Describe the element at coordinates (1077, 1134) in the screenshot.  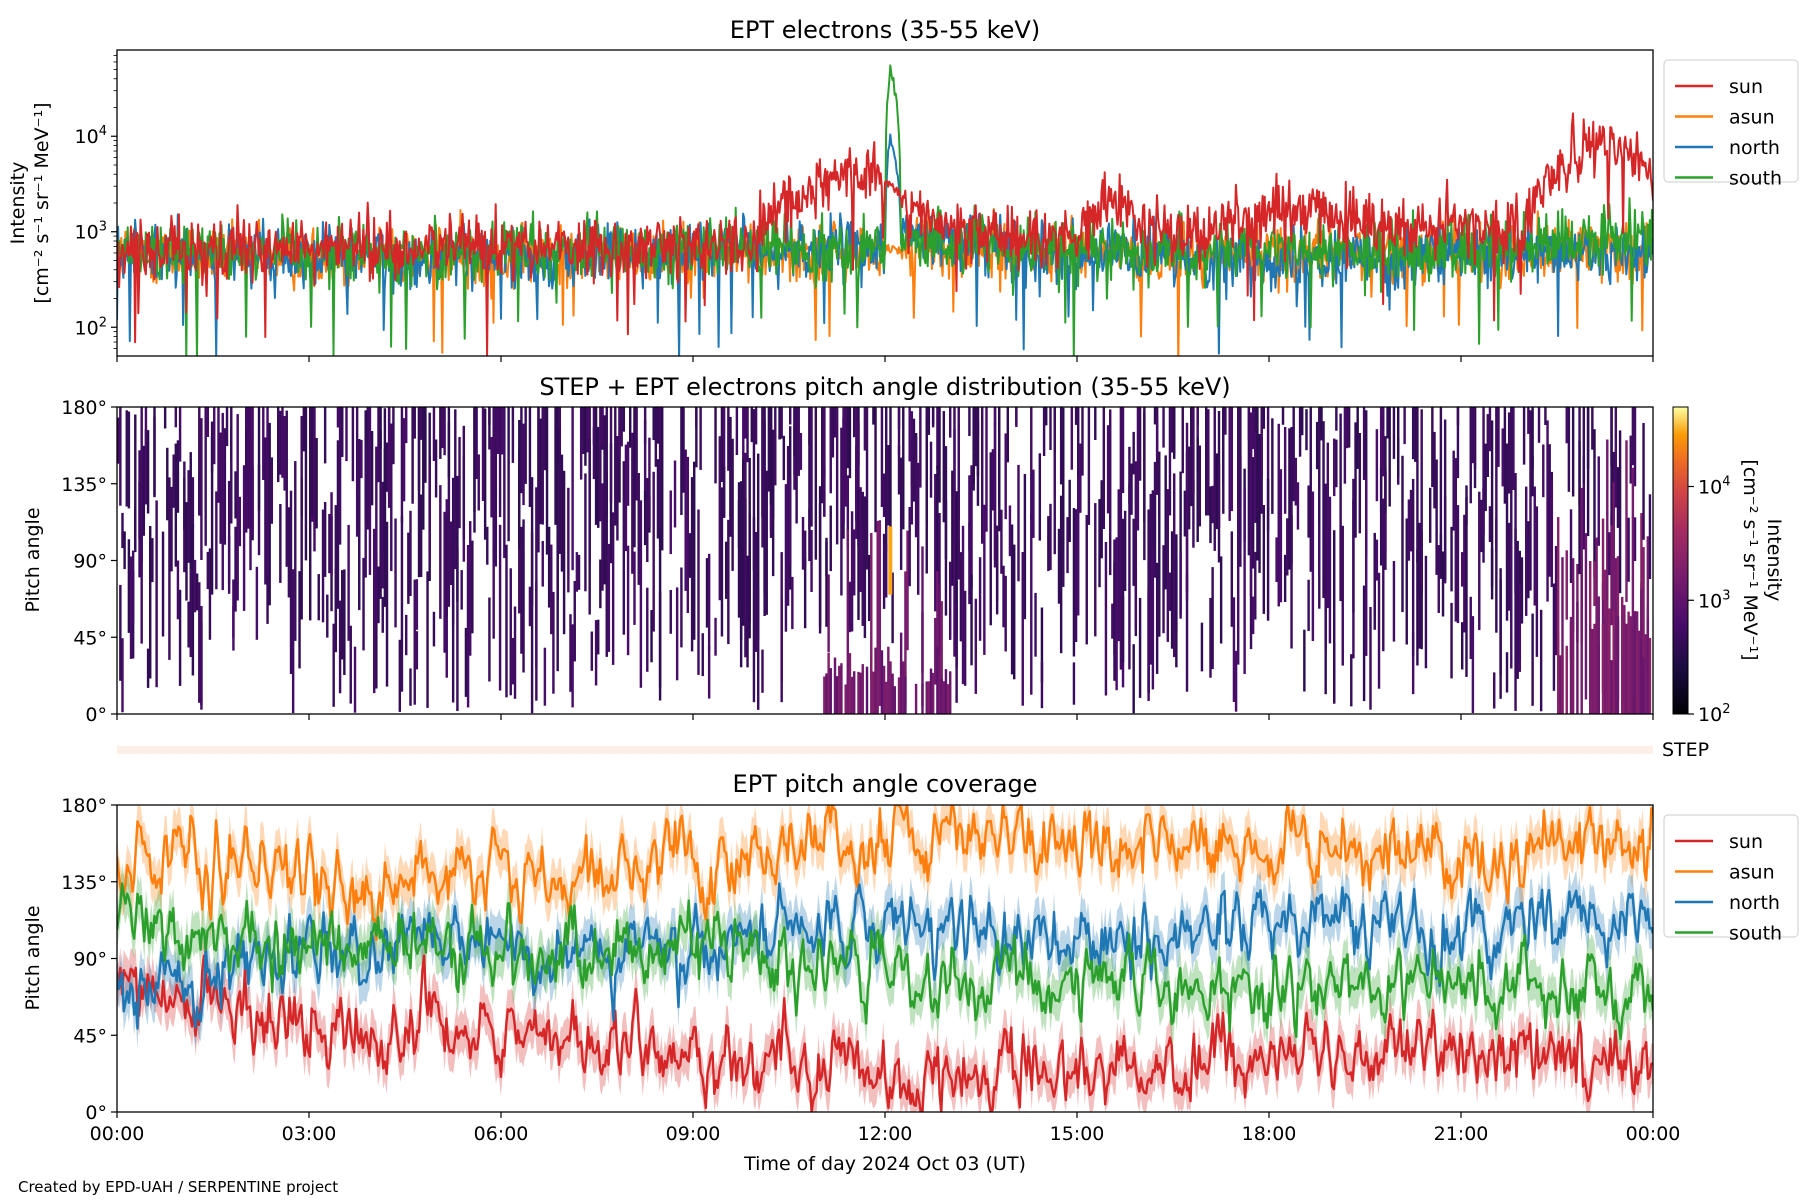
I see `x-tick-label: 15:00` at that location.